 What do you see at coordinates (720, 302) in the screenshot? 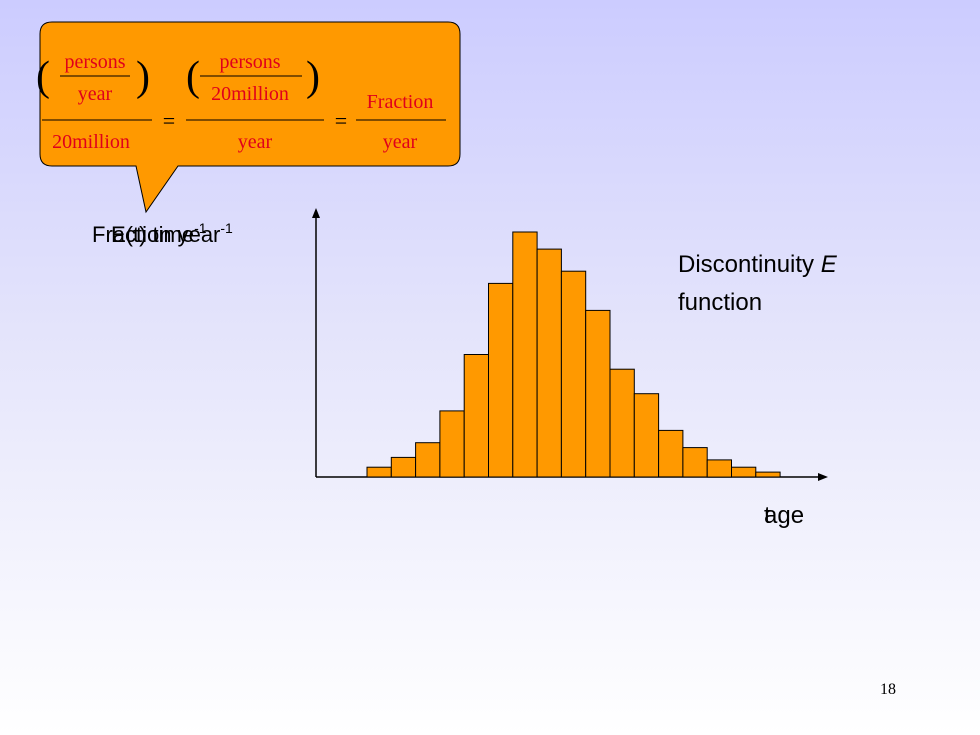
I see `discontinuity-note-line2: function` at bounding box center [720, 302].